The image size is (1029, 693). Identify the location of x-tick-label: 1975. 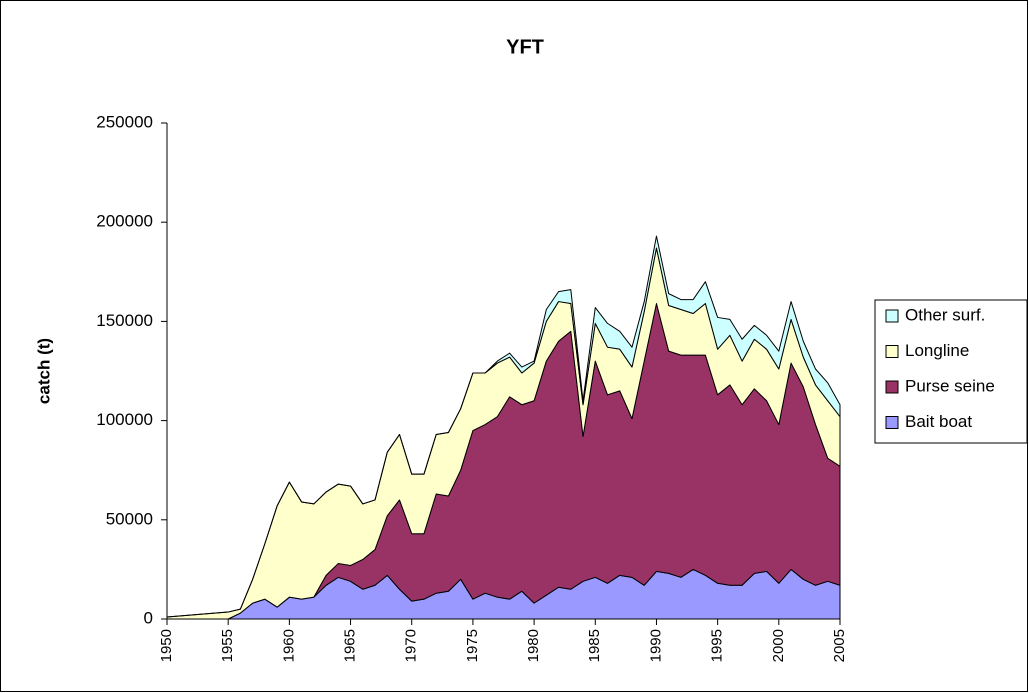
(472, 645).